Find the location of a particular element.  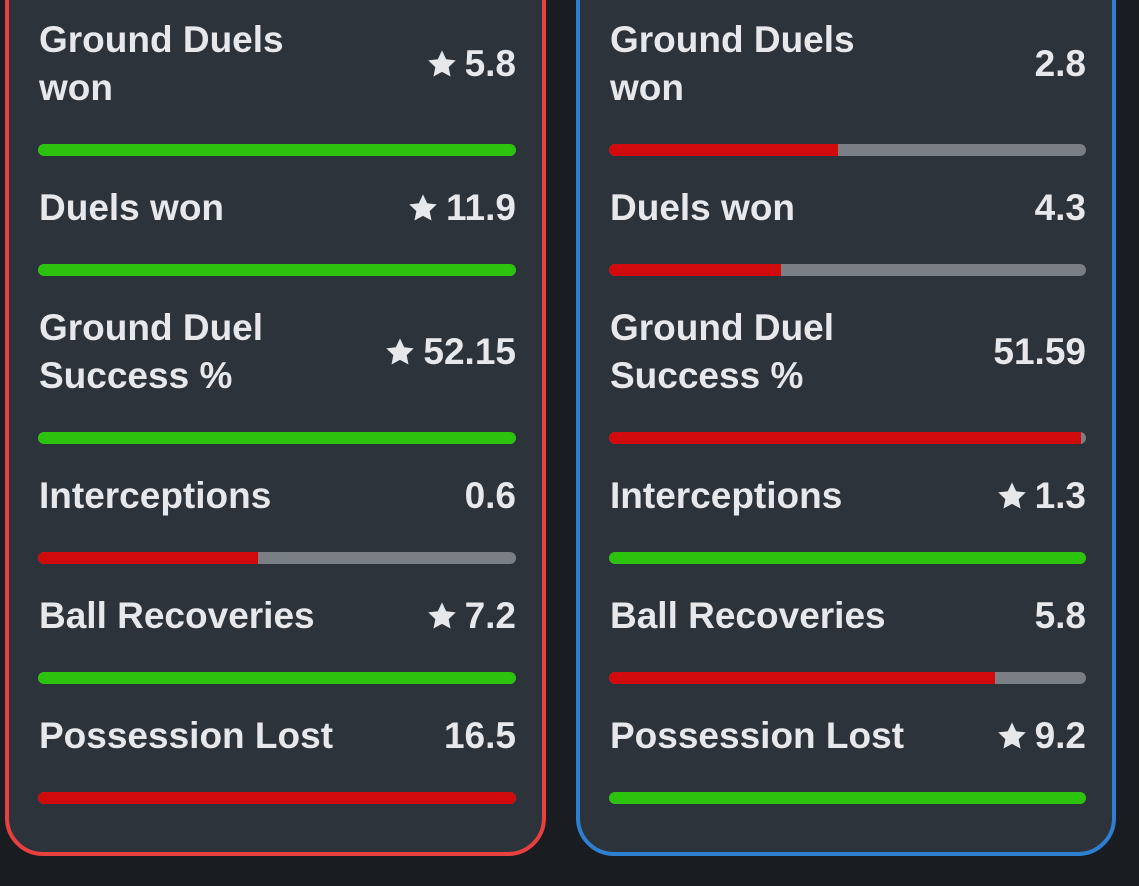

stat-value-number: 51.59 is located at coordinates (1039, 351).